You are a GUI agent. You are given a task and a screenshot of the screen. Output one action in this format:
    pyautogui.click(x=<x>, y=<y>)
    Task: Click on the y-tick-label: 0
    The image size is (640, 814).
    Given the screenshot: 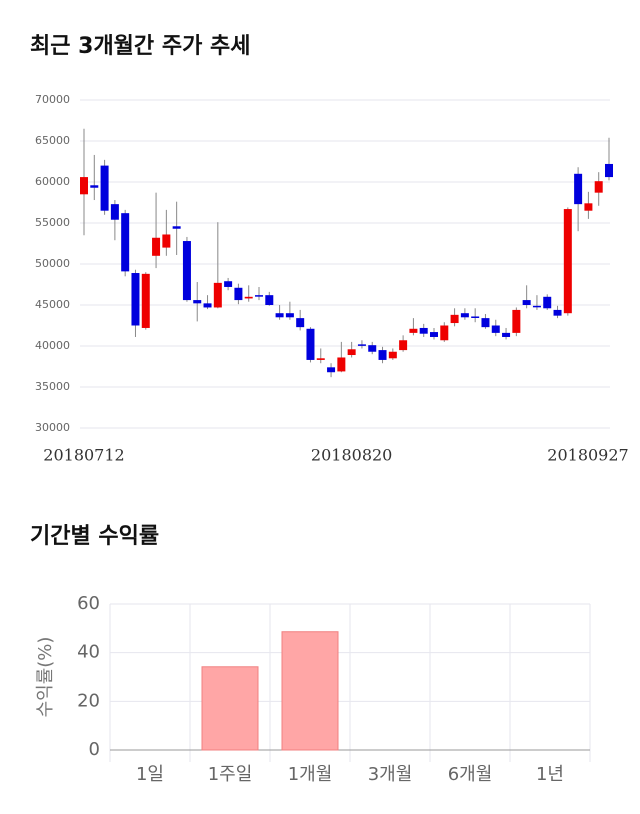 What is the action you would take?
    pyautogui.click(x=94, y=749)
    